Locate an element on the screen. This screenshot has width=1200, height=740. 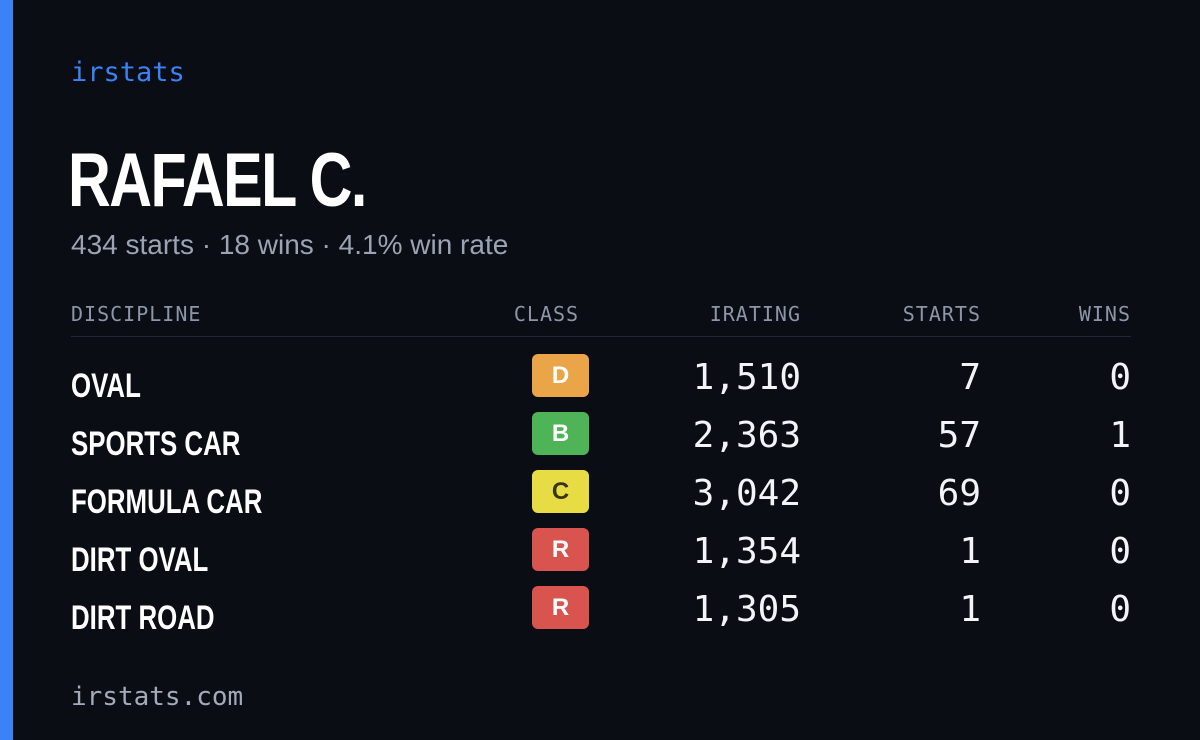
wins-value: 1 is located at coordinates (1120, 435).